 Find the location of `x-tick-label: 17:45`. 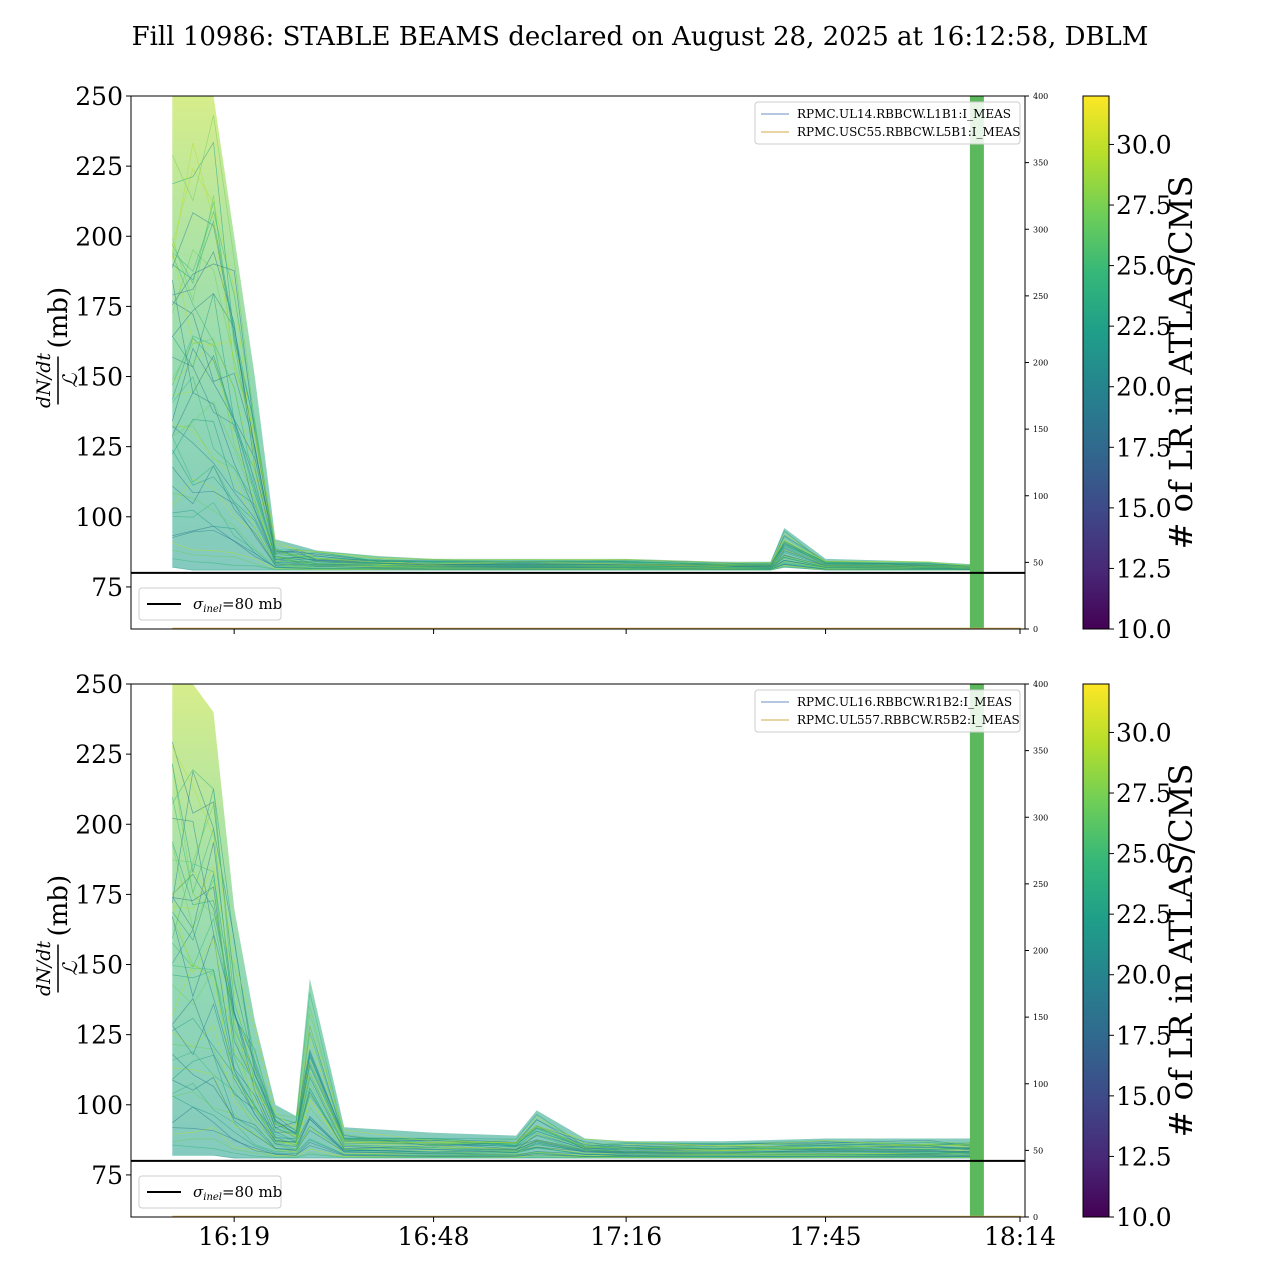

x-tick-label: 17:45 is located at coordinates (826, 1236).